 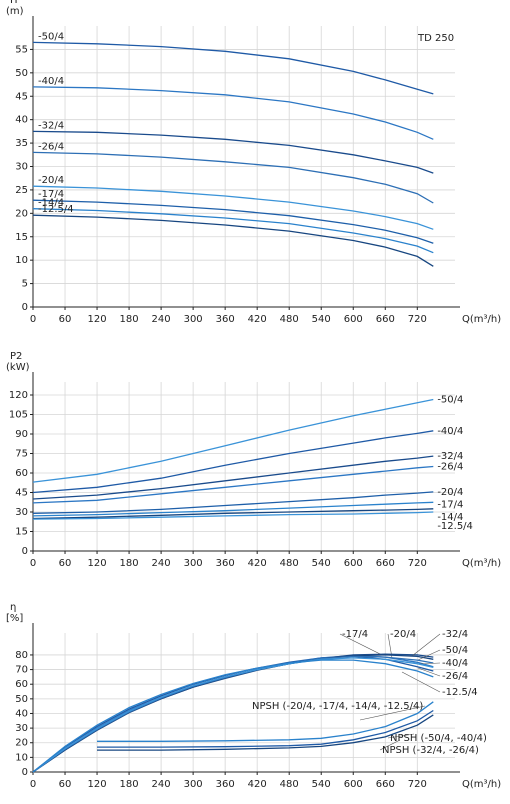 What do you see at coordinates (129, 563) in the screenshot?
I see `x-tick-label: 180` at bounding box center [129, 563].